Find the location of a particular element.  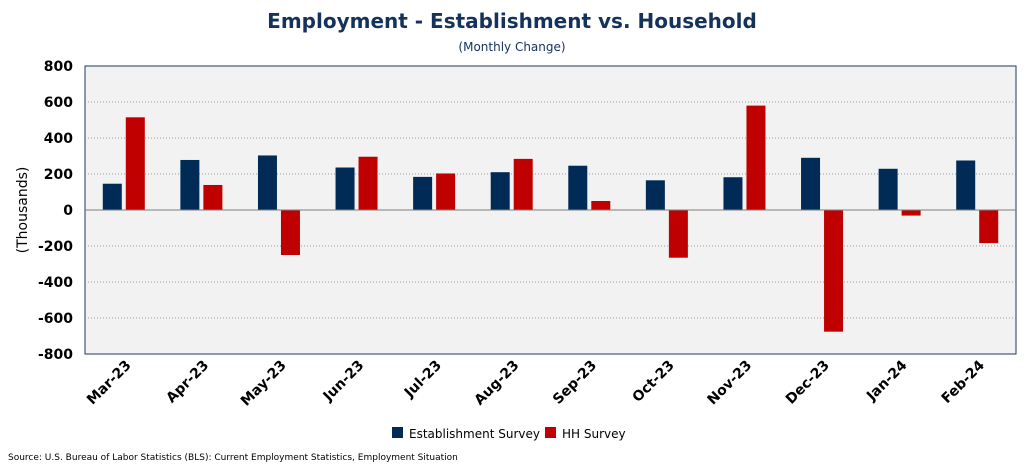

legend-label: HH Survey is located at coordinates (594, 434).